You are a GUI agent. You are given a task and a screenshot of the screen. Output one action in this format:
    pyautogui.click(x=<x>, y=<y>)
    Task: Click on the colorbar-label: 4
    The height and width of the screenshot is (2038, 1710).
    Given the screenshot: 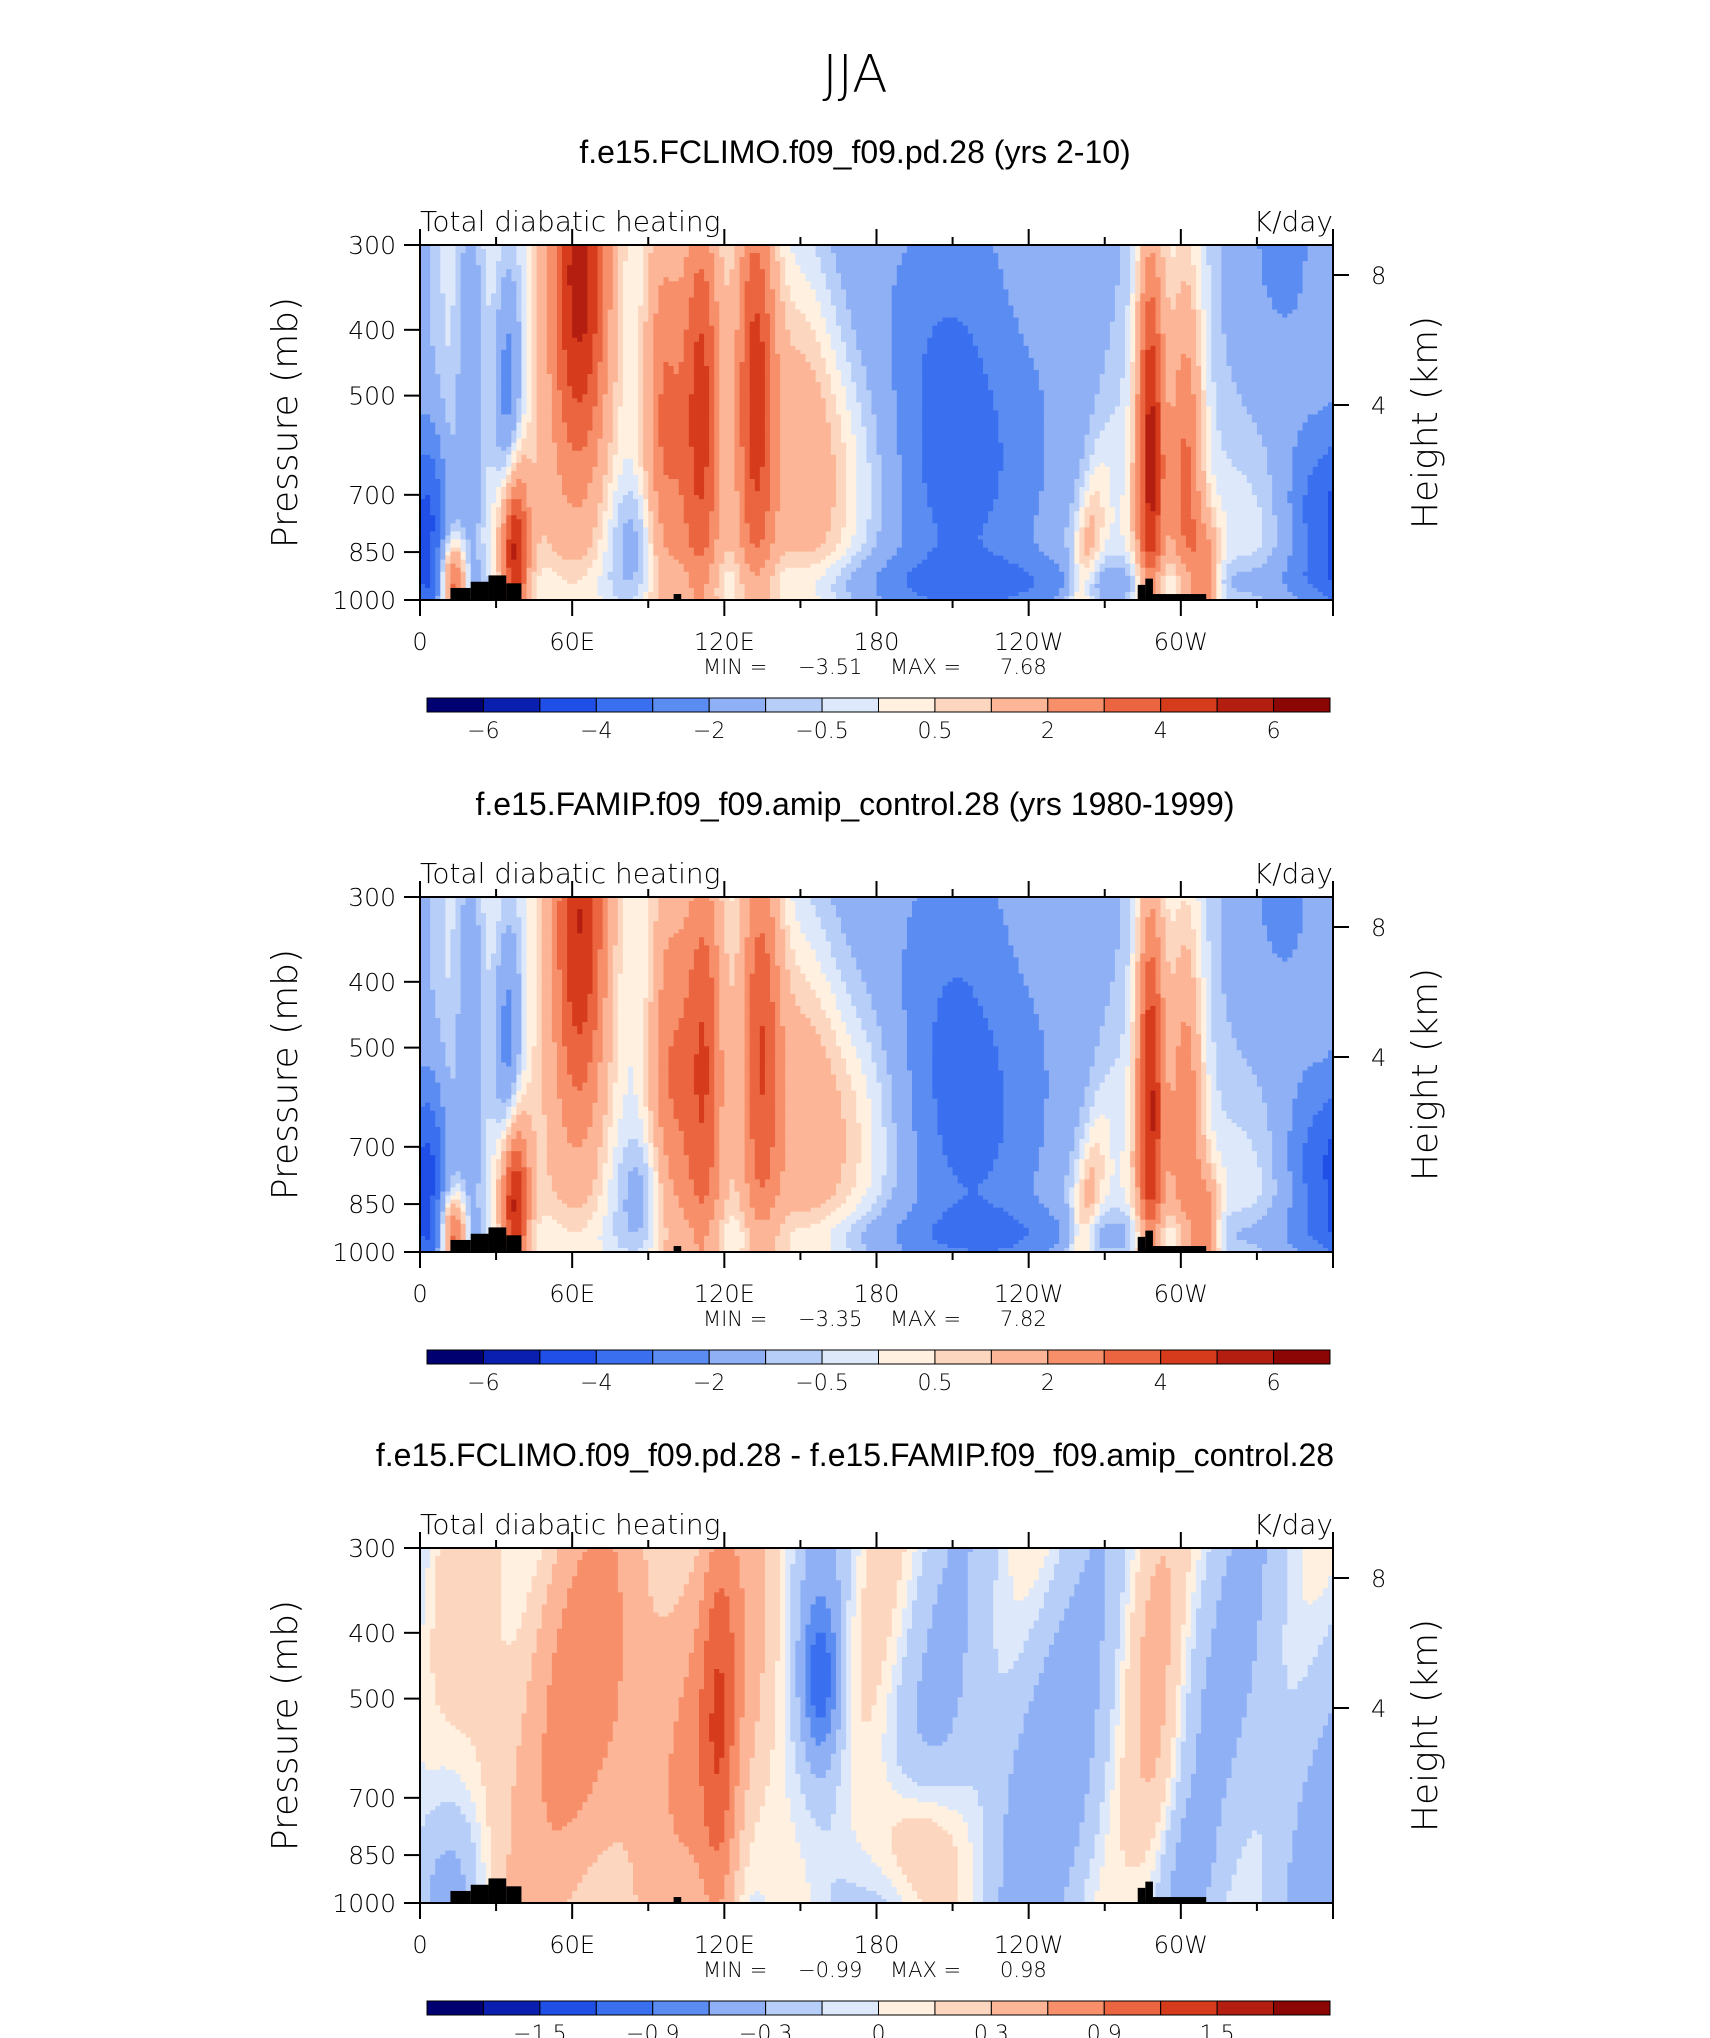 What is the action you would take?
    pyautogui.click(x=1161, y=731)
    